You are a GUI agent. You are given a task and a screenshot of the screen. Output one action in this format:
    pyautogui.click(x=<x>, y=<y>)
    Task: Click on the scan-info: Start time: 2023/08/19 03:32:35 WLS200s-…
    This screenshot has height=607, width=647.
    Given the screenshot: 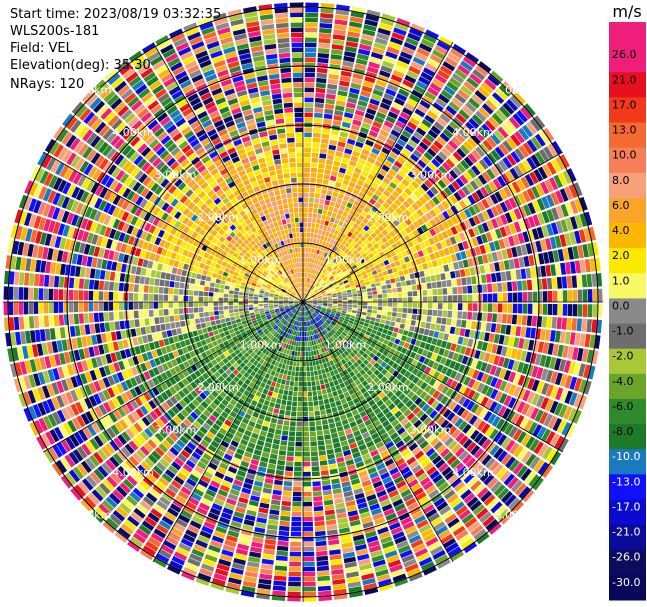 What is the action you would take?
    pyautogui.click(x=115, y=49)
    